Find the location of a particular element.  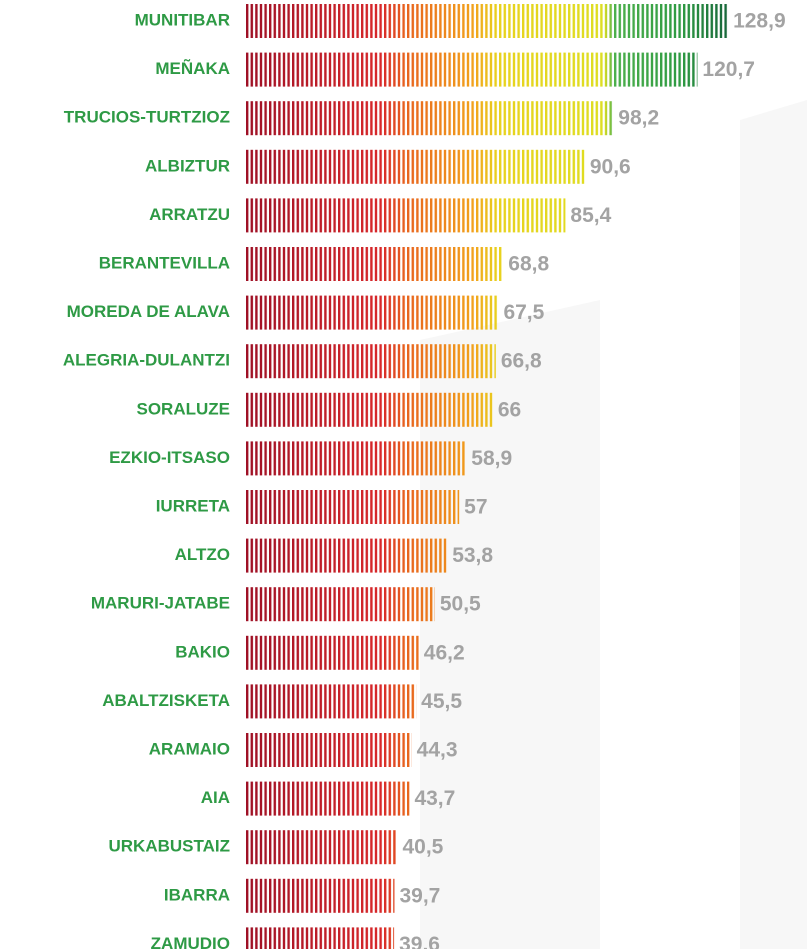

value-label: 85,4 is located at coordinates (590, 215).